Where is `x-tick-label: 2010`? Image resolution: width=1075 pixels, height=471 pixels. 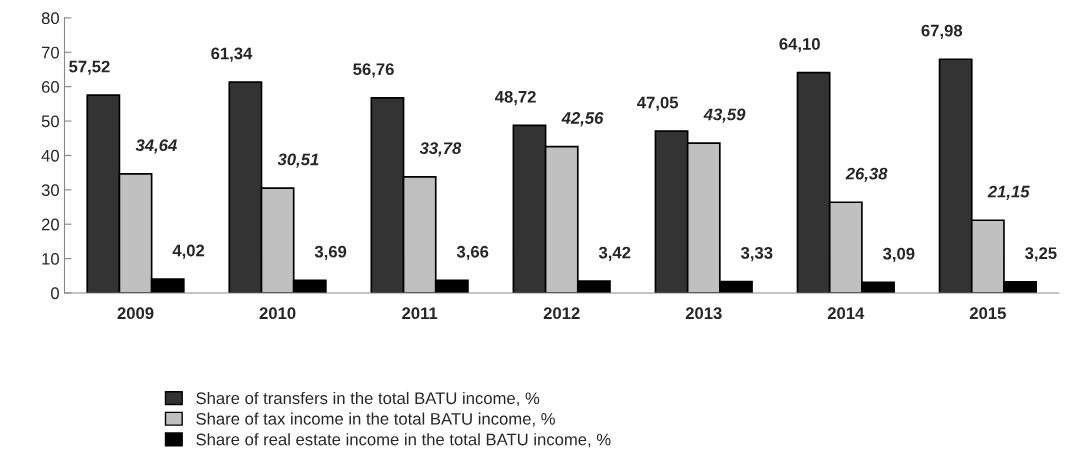 x-tick-label: 2010 is located at coordinates (277, 313).